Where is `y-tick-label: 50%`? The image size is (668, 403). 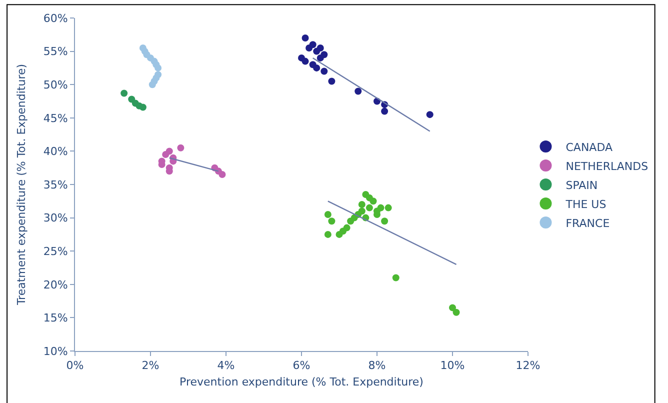
y-tick-label: 50% is located at coordinates (55, 85).